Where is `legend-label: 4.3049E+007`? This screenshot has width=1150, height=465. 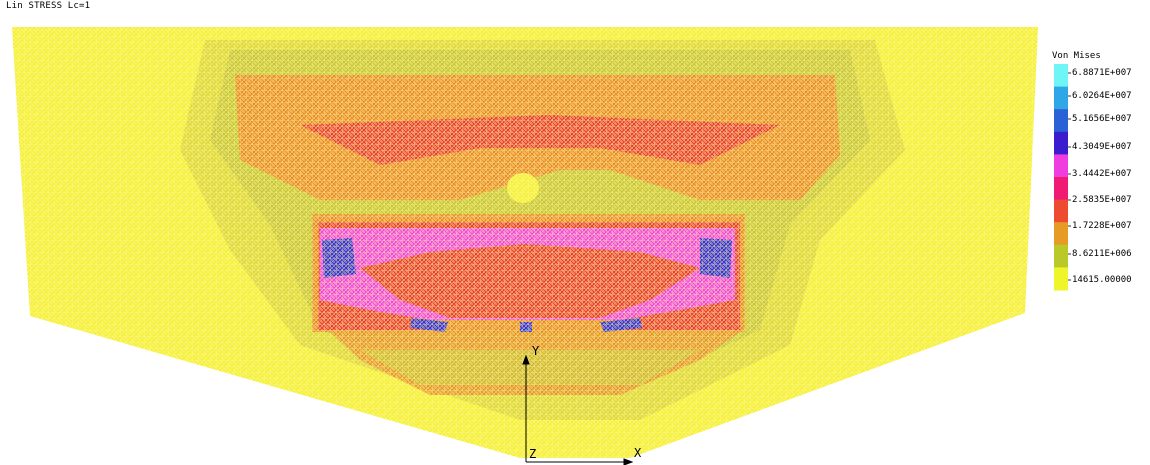
legend-label: 4.3049E+007 is located at coordinates (1102, 147).